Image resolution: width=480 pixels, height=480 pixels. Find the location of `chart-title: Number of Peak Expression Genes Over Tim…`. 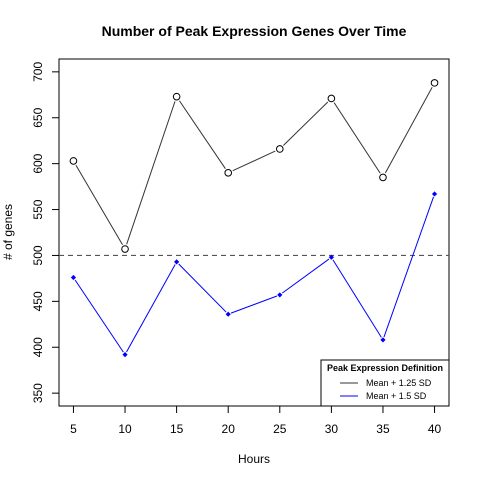

chart-title: Number of Peak Expression Genes Over Tim… is located at coordinates (254, 31).